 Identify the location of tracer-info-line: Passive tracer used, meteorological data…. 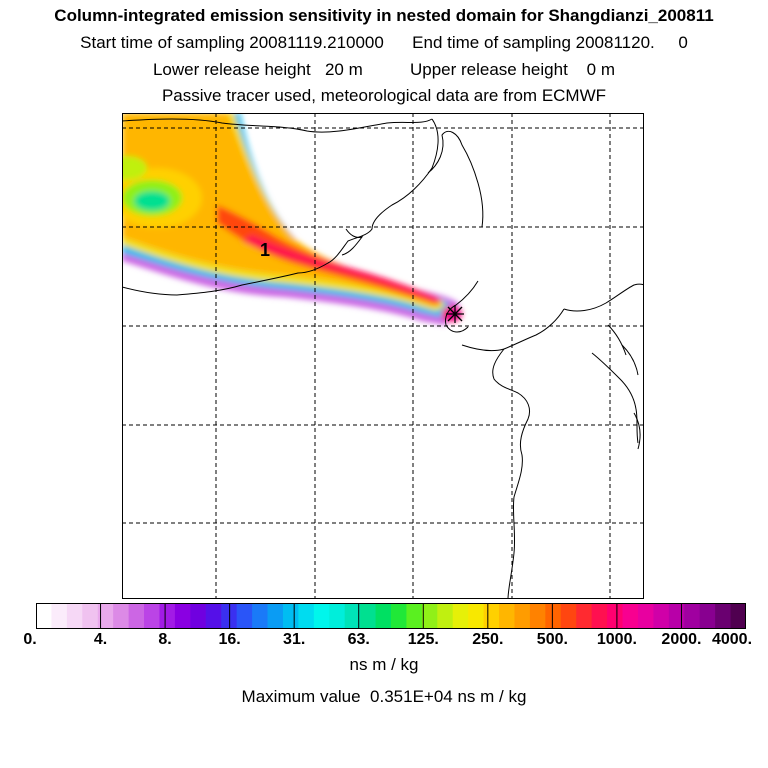
(384, 95).